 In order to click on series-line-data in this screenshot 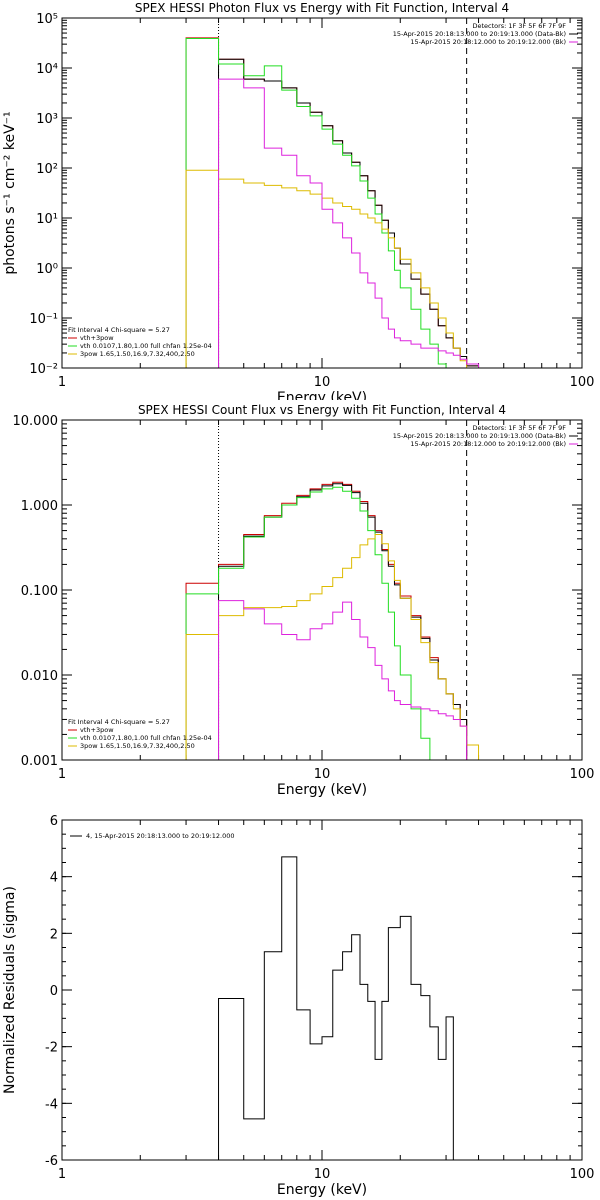, I will do `click(349, 213)`.